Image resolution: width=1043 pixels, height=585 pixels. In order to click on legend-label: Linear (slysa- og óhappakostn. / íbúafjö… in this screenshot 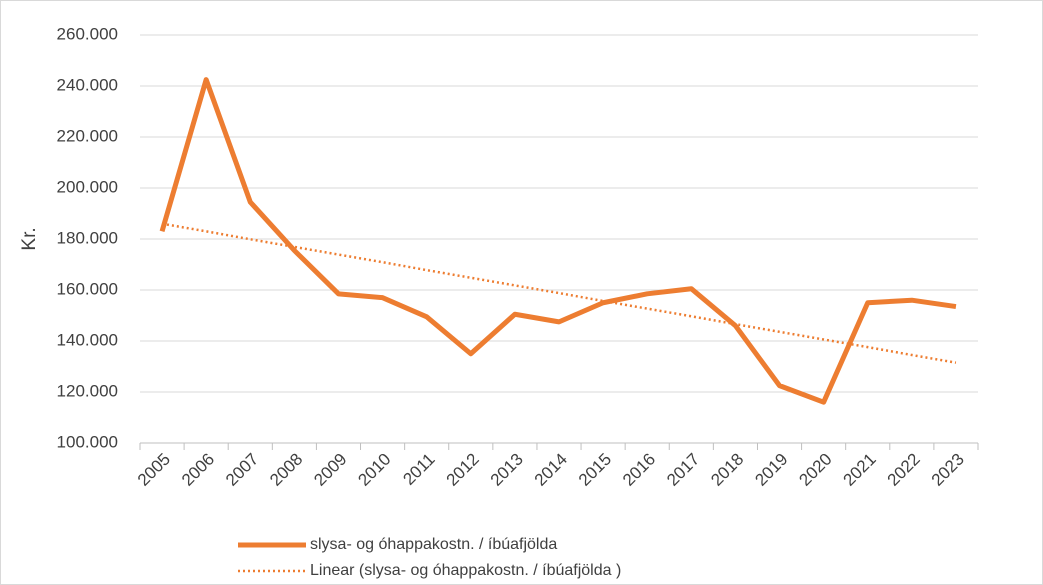, I will do `click(465, 570)`.